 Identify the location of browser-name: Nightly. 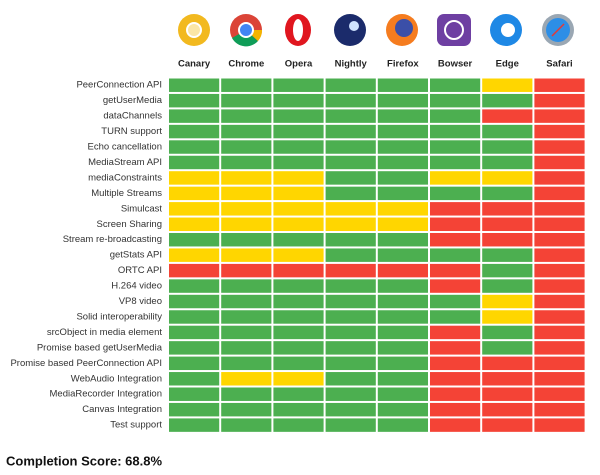
(351, 64).